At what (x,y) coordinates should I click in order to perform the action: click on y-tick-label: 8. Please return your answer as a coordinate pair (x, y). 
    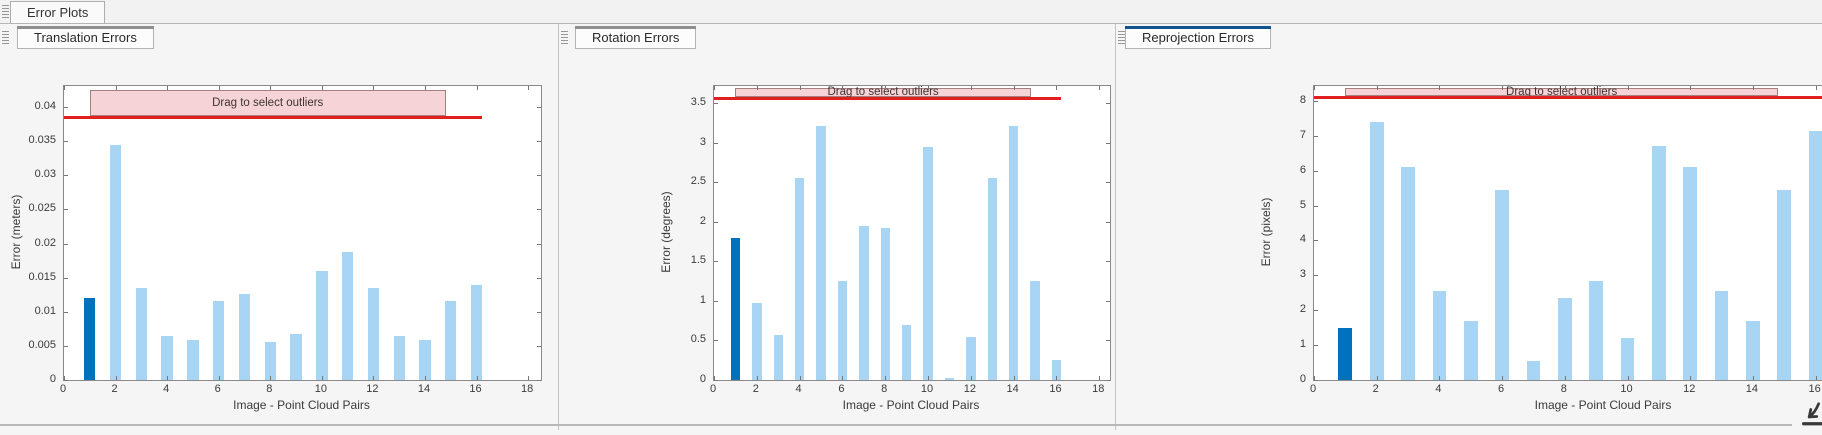
    Looking at the image, I should click on (1302, 99).